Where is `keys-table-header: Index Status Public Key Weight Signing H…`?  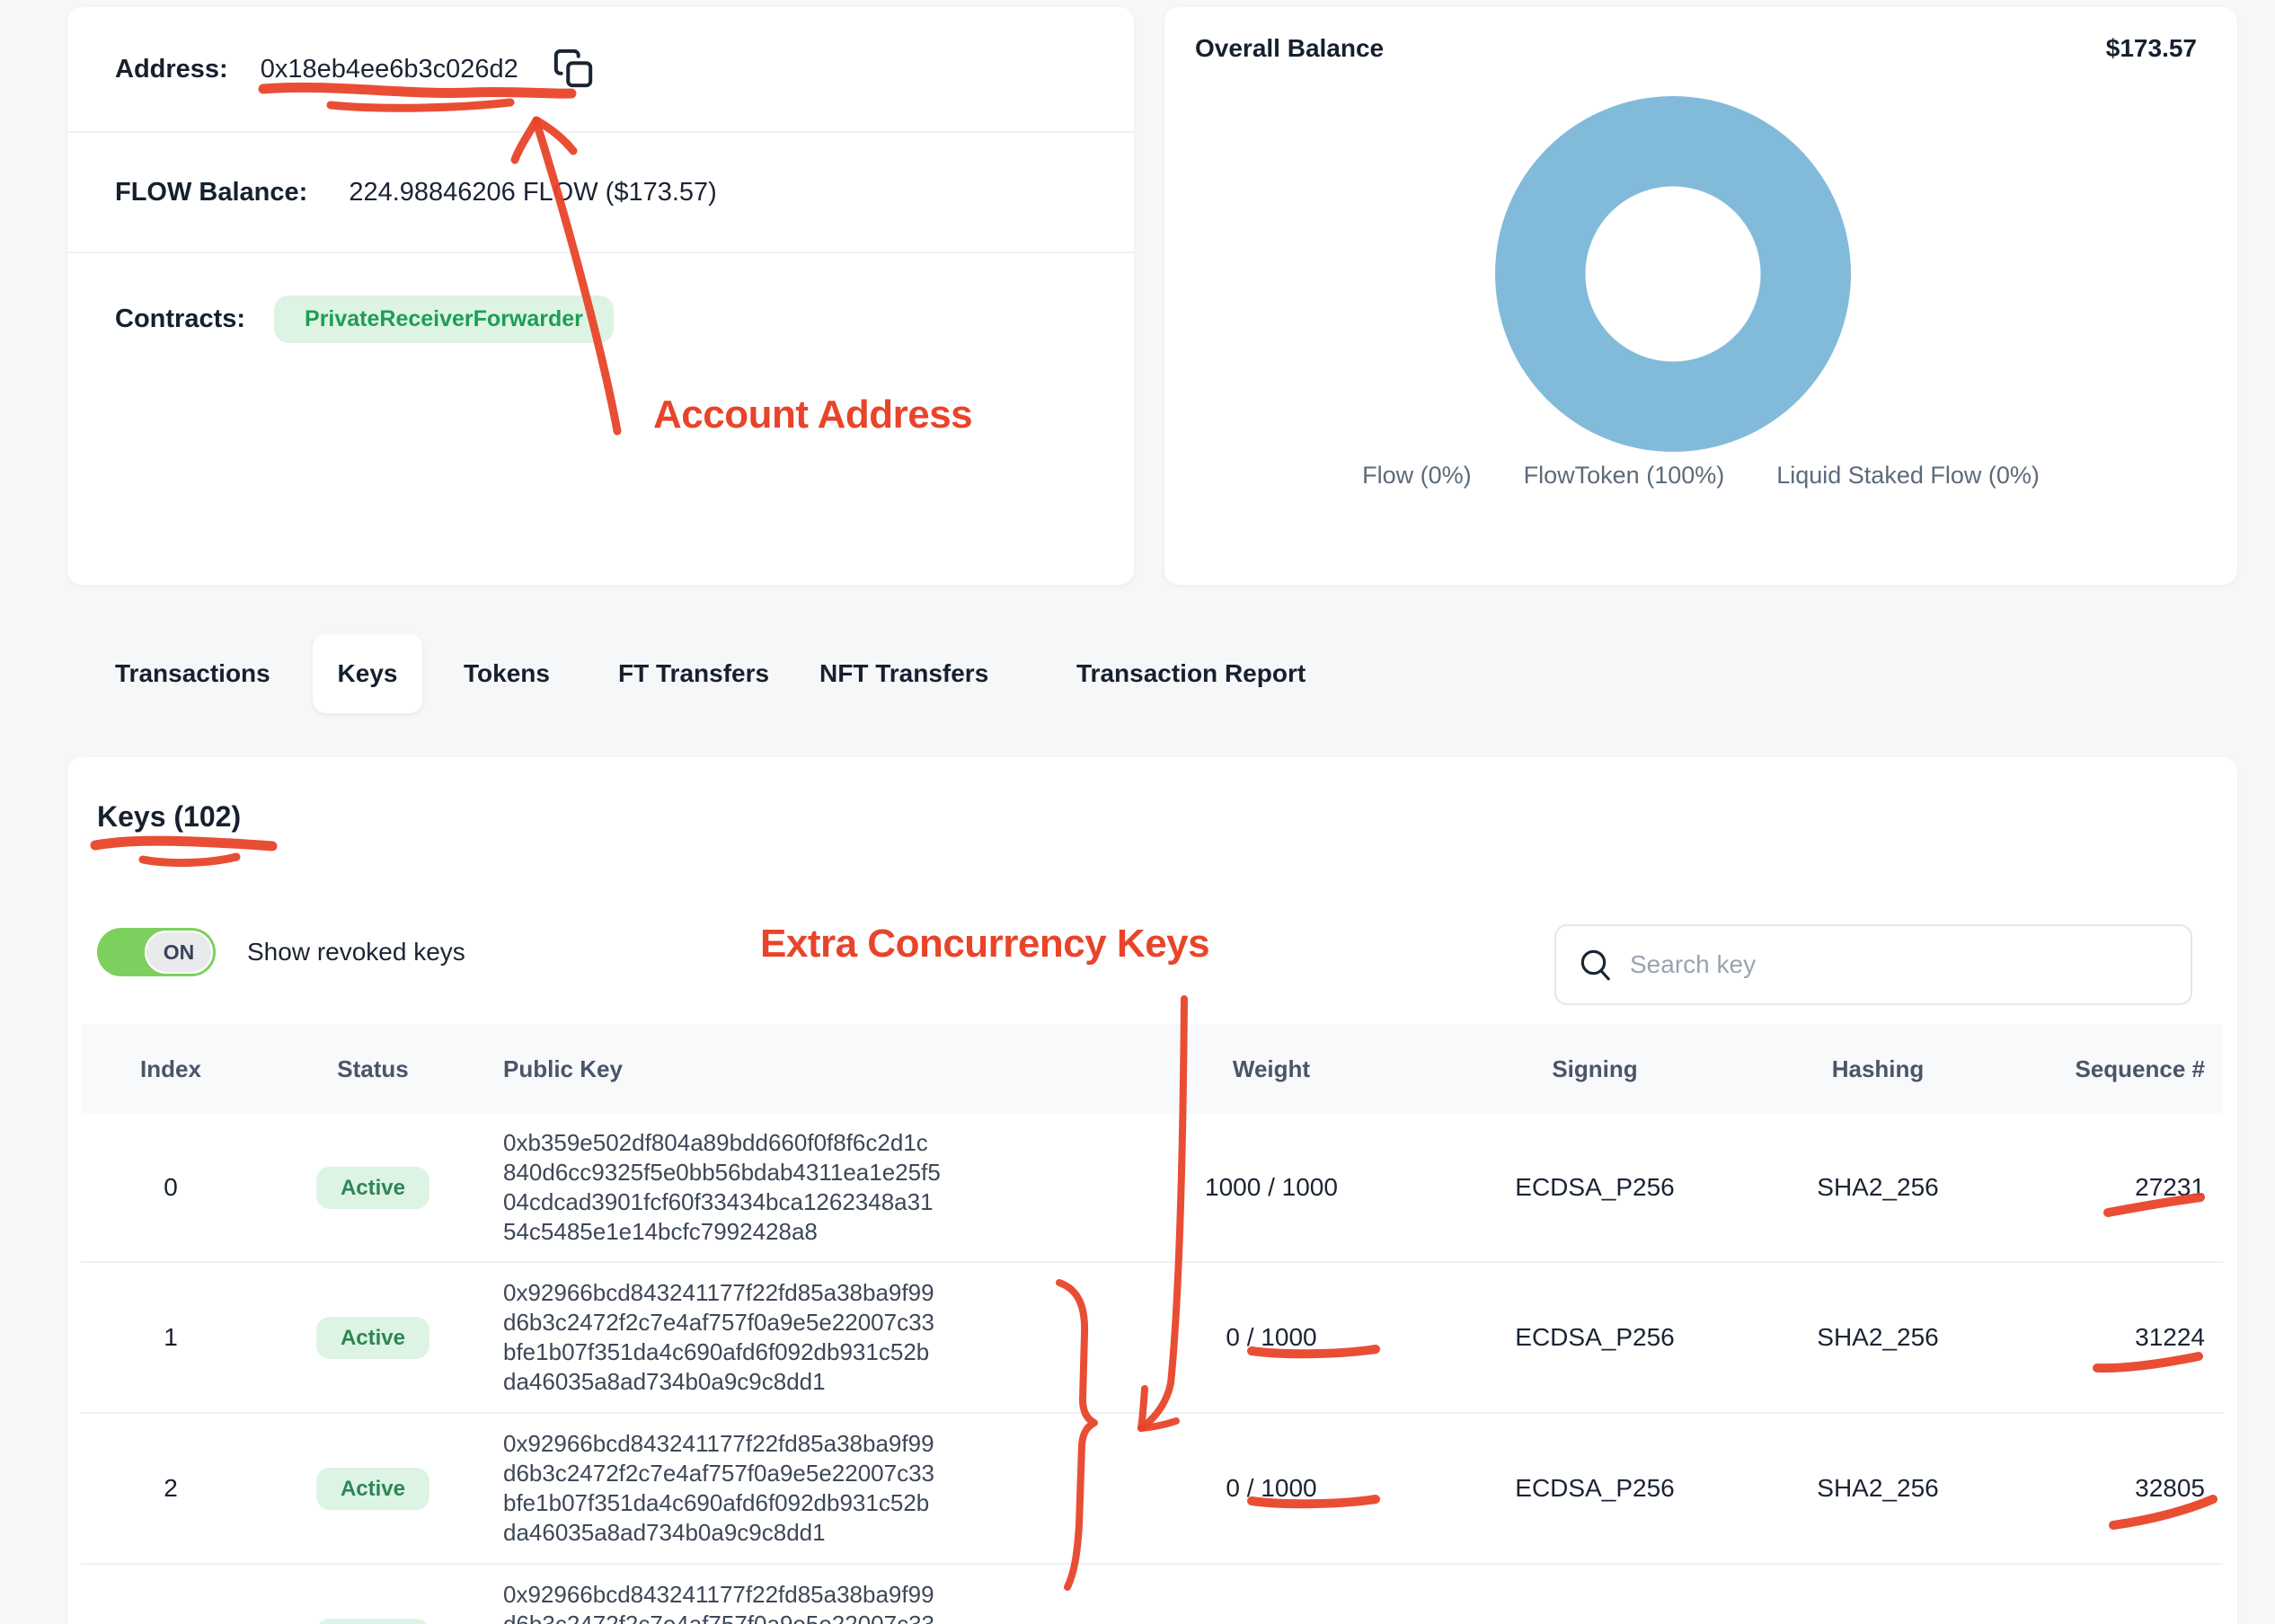
keys-table-header: Index Status Public Key Weight Signing H… is located at coordinates (1152, 1069).